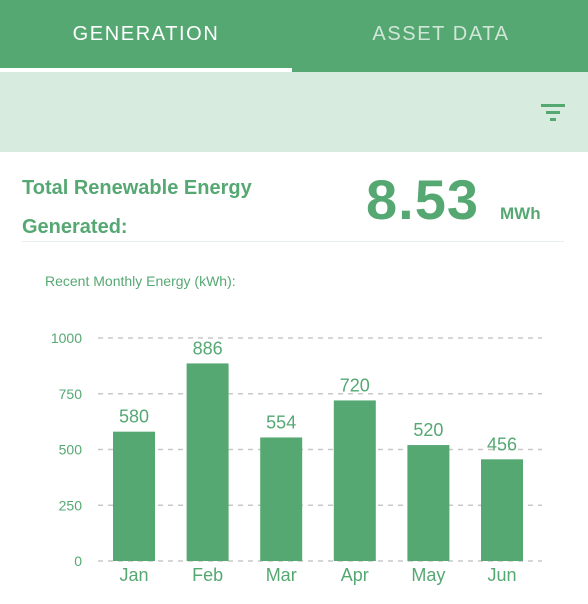 The height and width of the screenshot is (604, 588). What do you see at coordinates (501, 575) in the screenshot?
I see `x-tick-label: Jun` at bounding box center [501, 575].